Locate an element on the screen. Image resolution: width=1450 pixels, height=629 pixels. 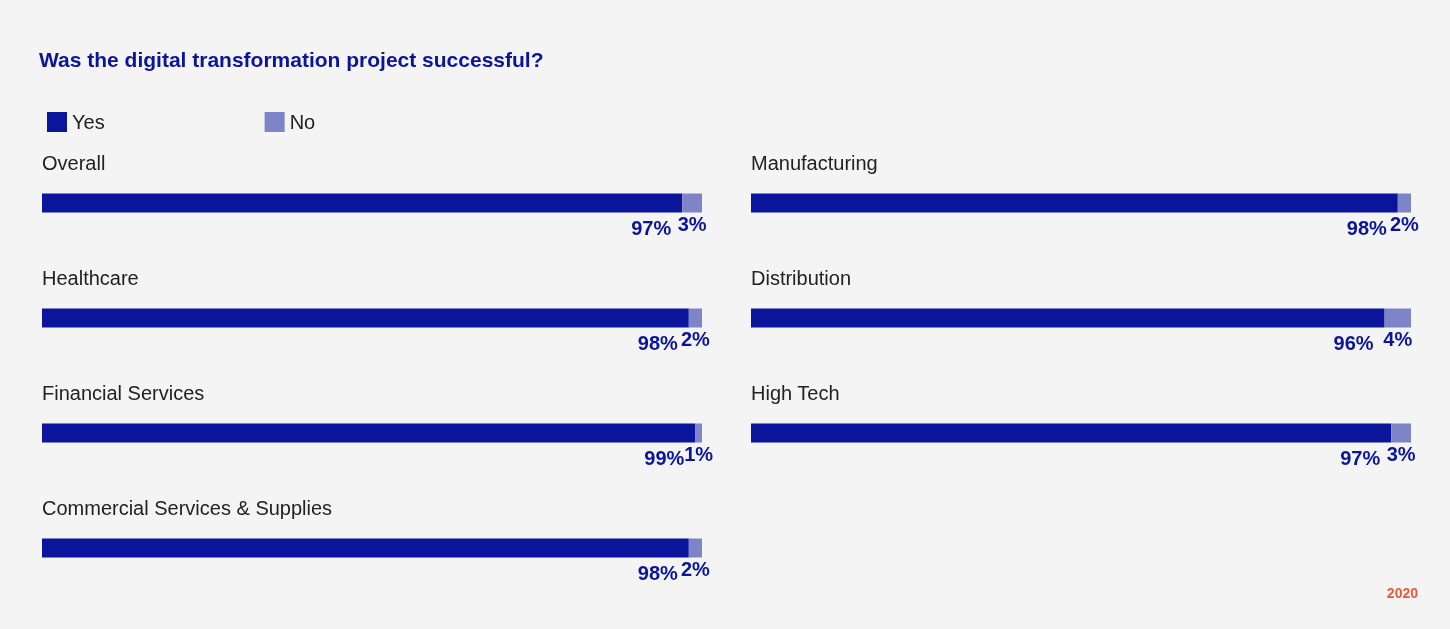
legend-label: No is located at coordinates (302, 122).